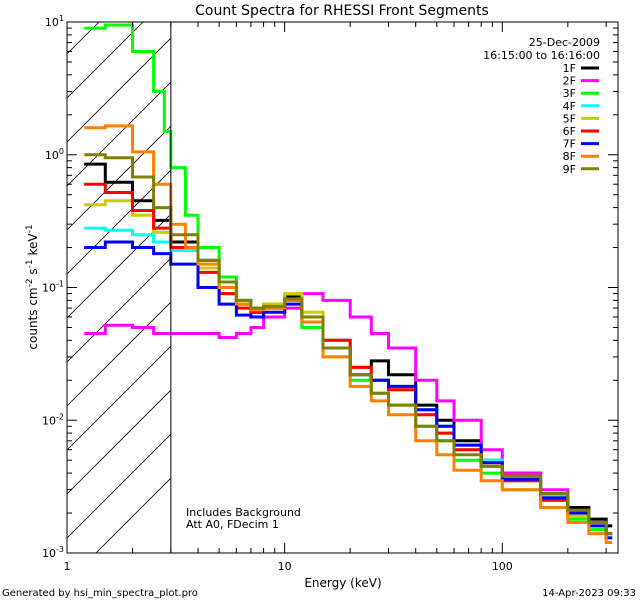 The width and height of the screenshot is (640, 600). Describe the element at coordinates (285, 566) in the screenshot. I see `x-tick-label: 10` at that location.